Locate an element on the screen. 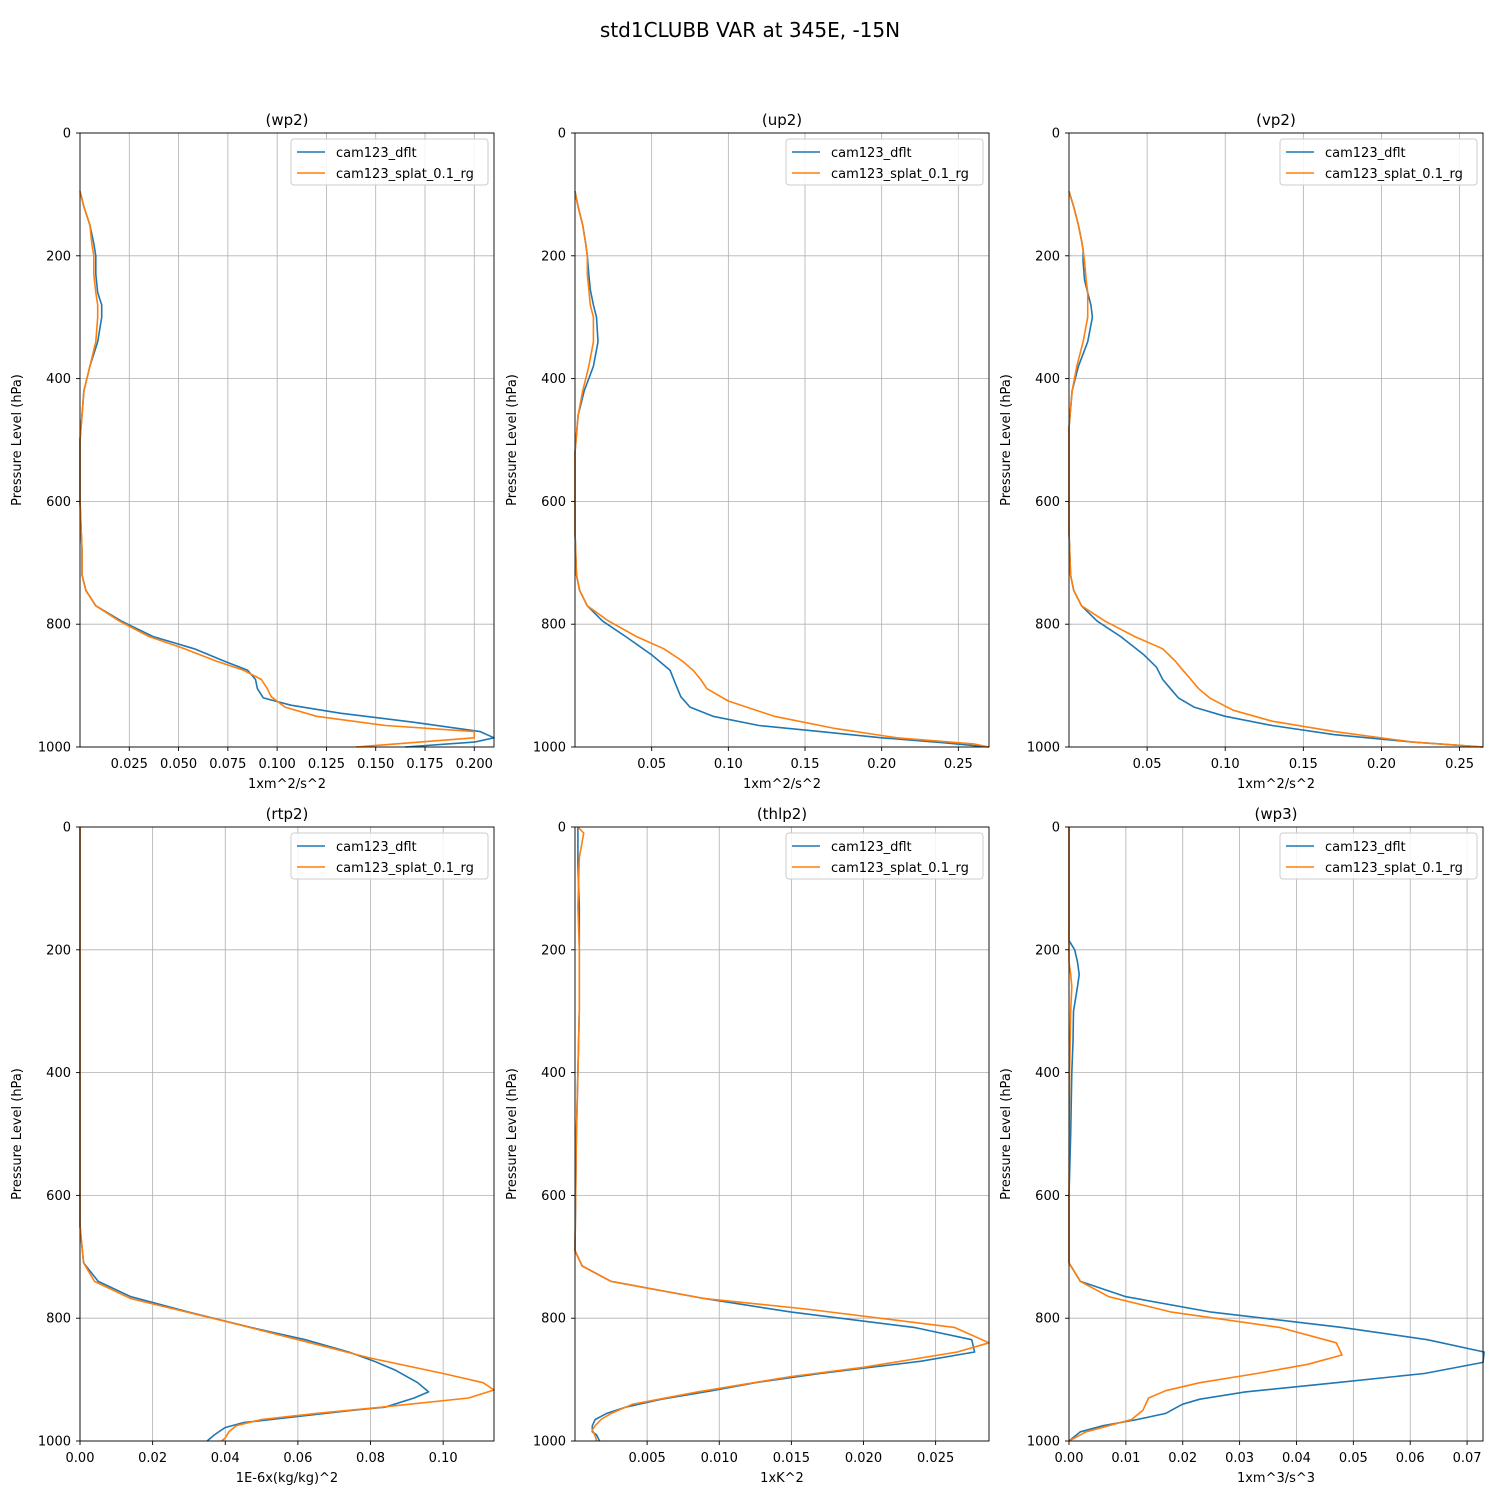 This screenshot has height=1500, width=1500. x-tick-label: 0.050 is located at coordinates (178, 764).